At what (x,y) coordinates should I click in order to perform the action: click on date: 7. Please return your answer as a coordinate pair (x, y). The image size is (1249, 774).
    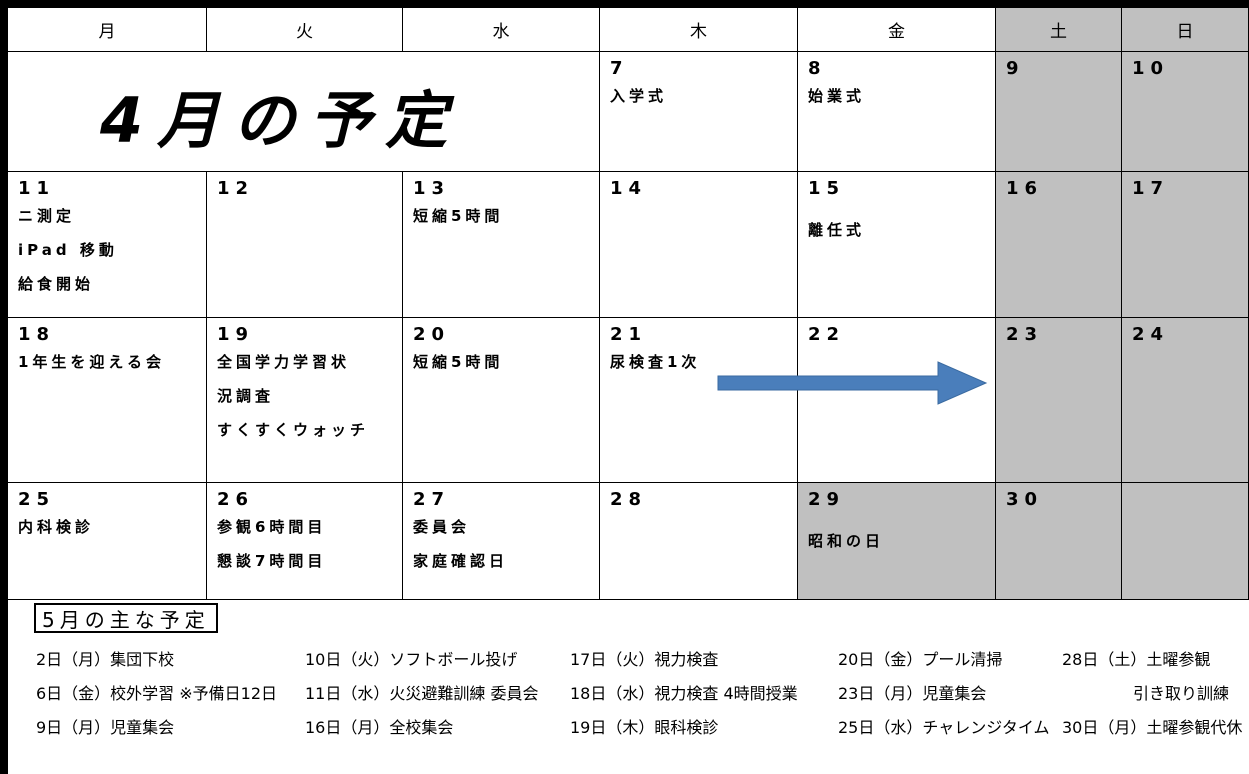
    Looking at the image, I should click on (619, 68).